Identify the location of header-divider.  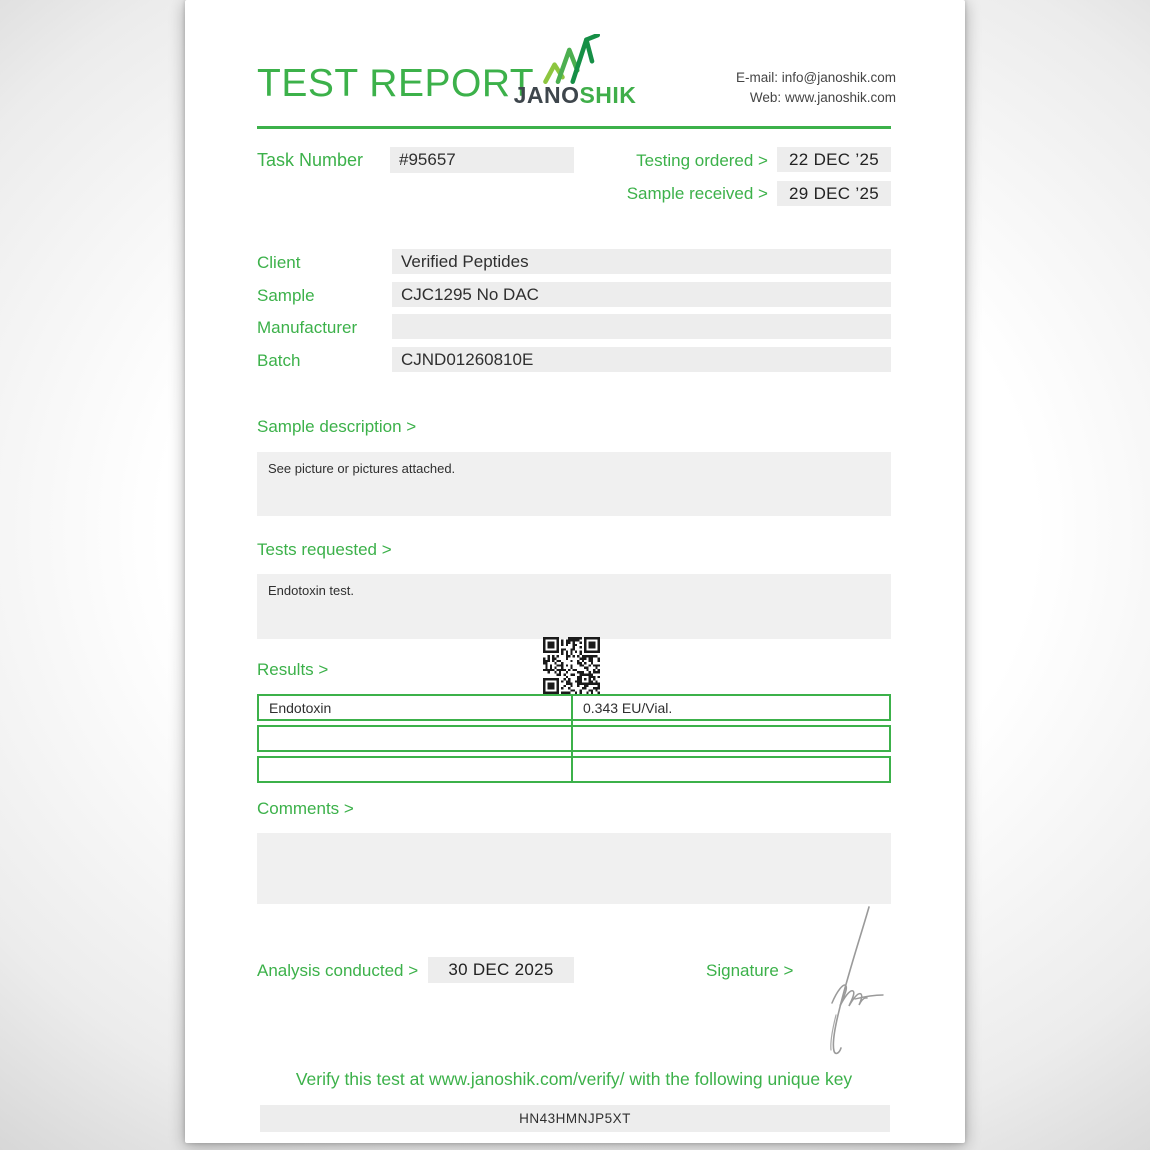
(574, 127).